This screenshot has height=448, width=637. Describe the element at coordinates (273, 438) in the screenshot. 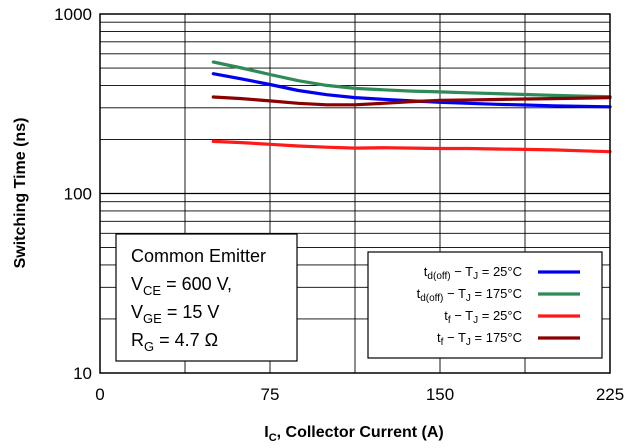

I see `x-axis-title-sub: C` at that location.